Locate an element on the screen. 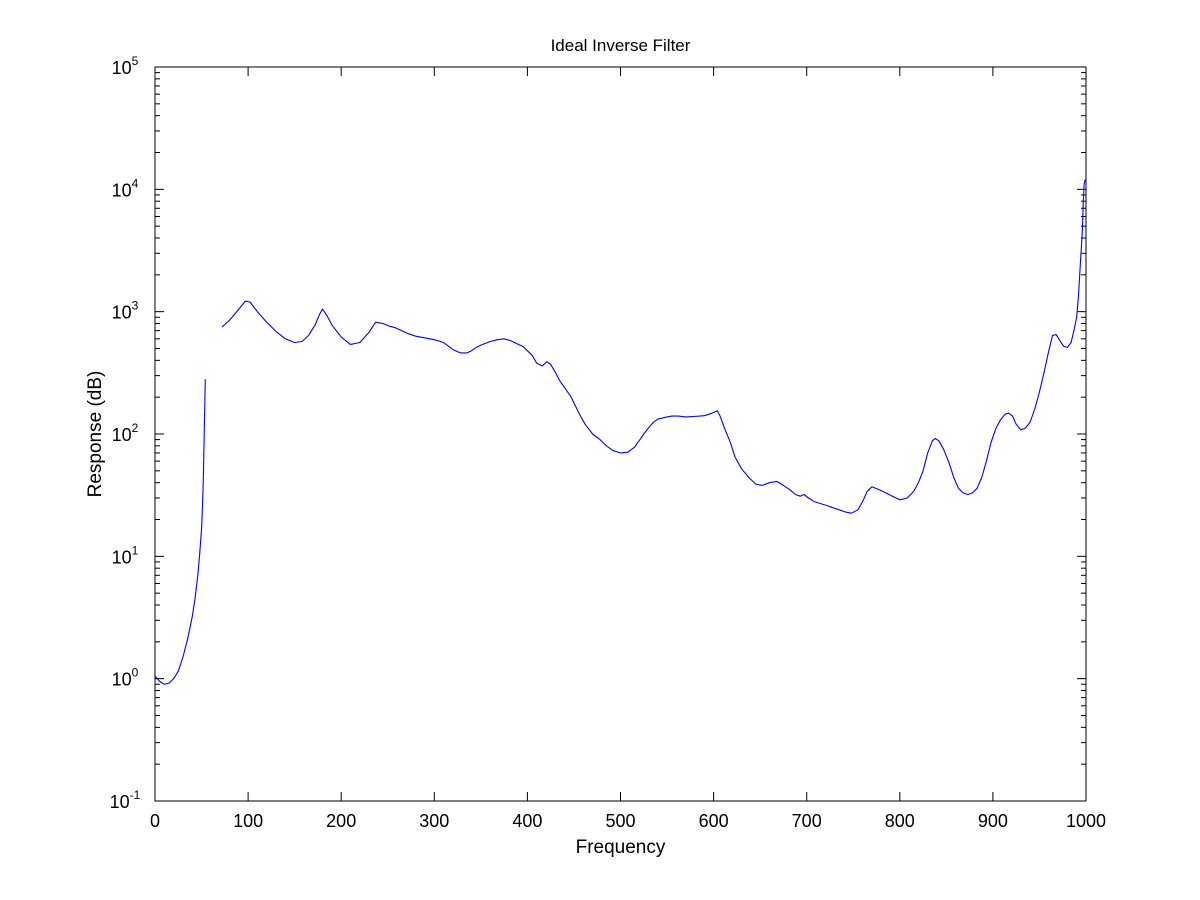 The height and width of the screenshot is (900, 1200). y-tick-label: 10⁻¹ is located at coordinates (125, 800).